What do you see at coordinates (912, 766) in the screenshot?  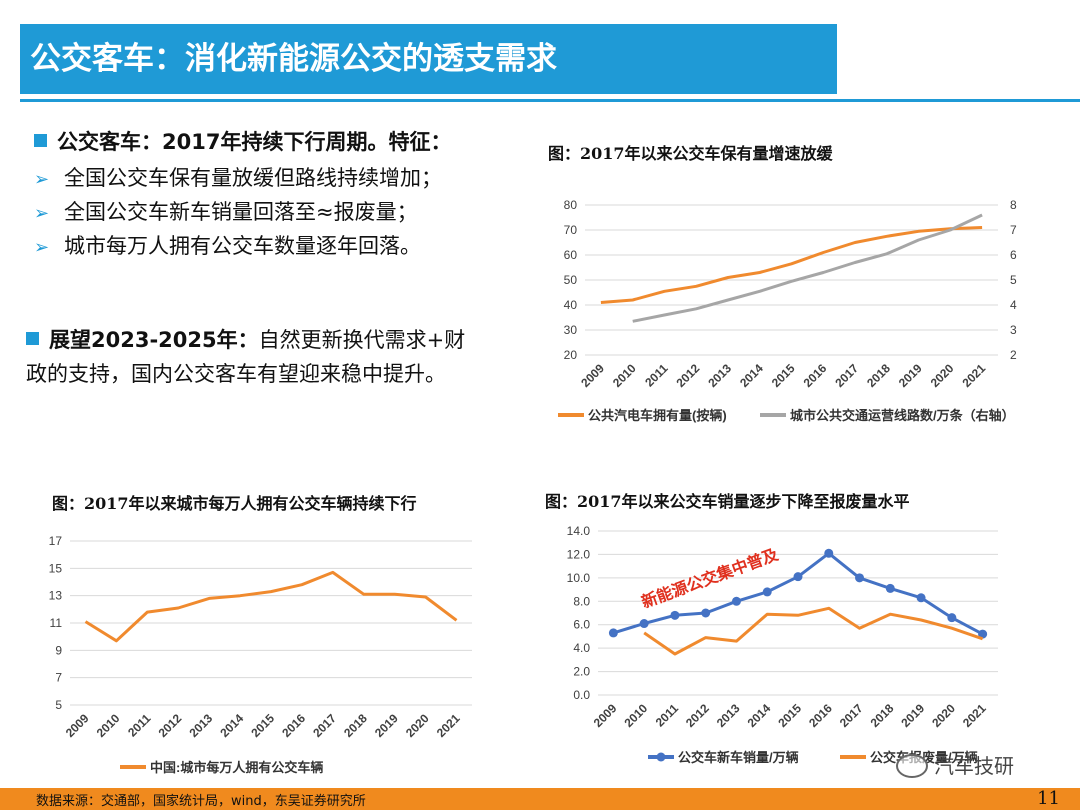 I see `wechat-icon` at bounding box center [912, 766].